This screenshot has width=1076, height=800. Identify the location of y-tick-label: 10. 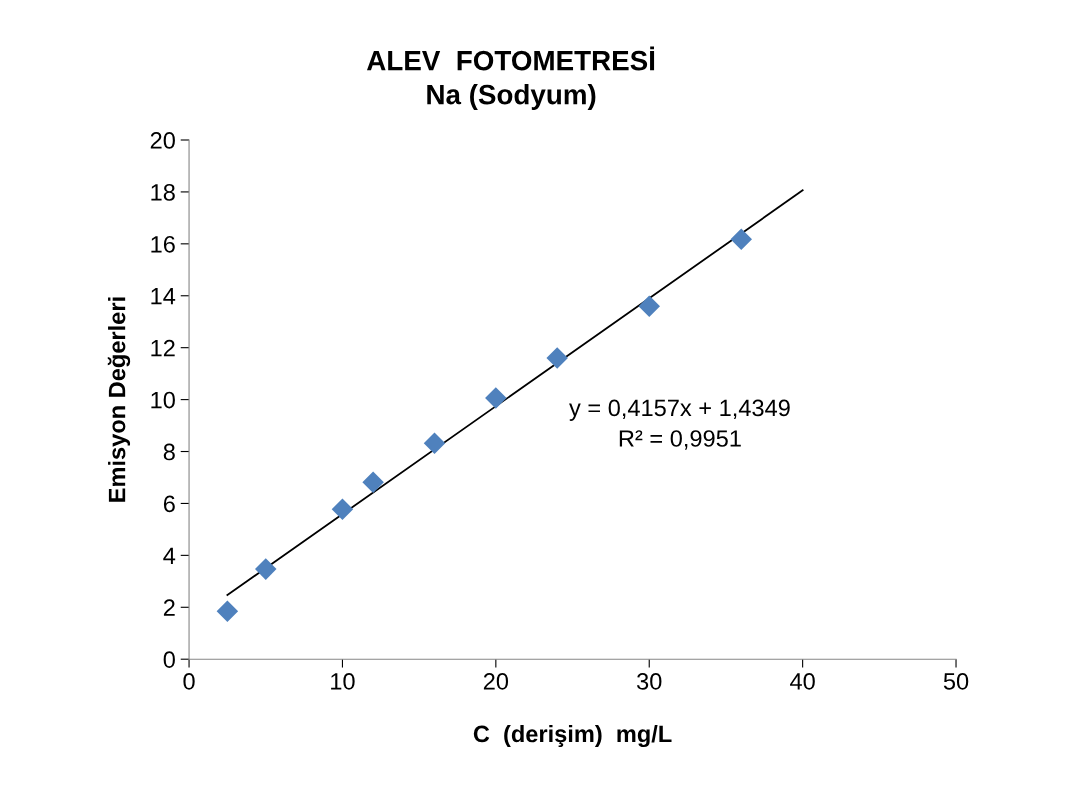
(163, 400).